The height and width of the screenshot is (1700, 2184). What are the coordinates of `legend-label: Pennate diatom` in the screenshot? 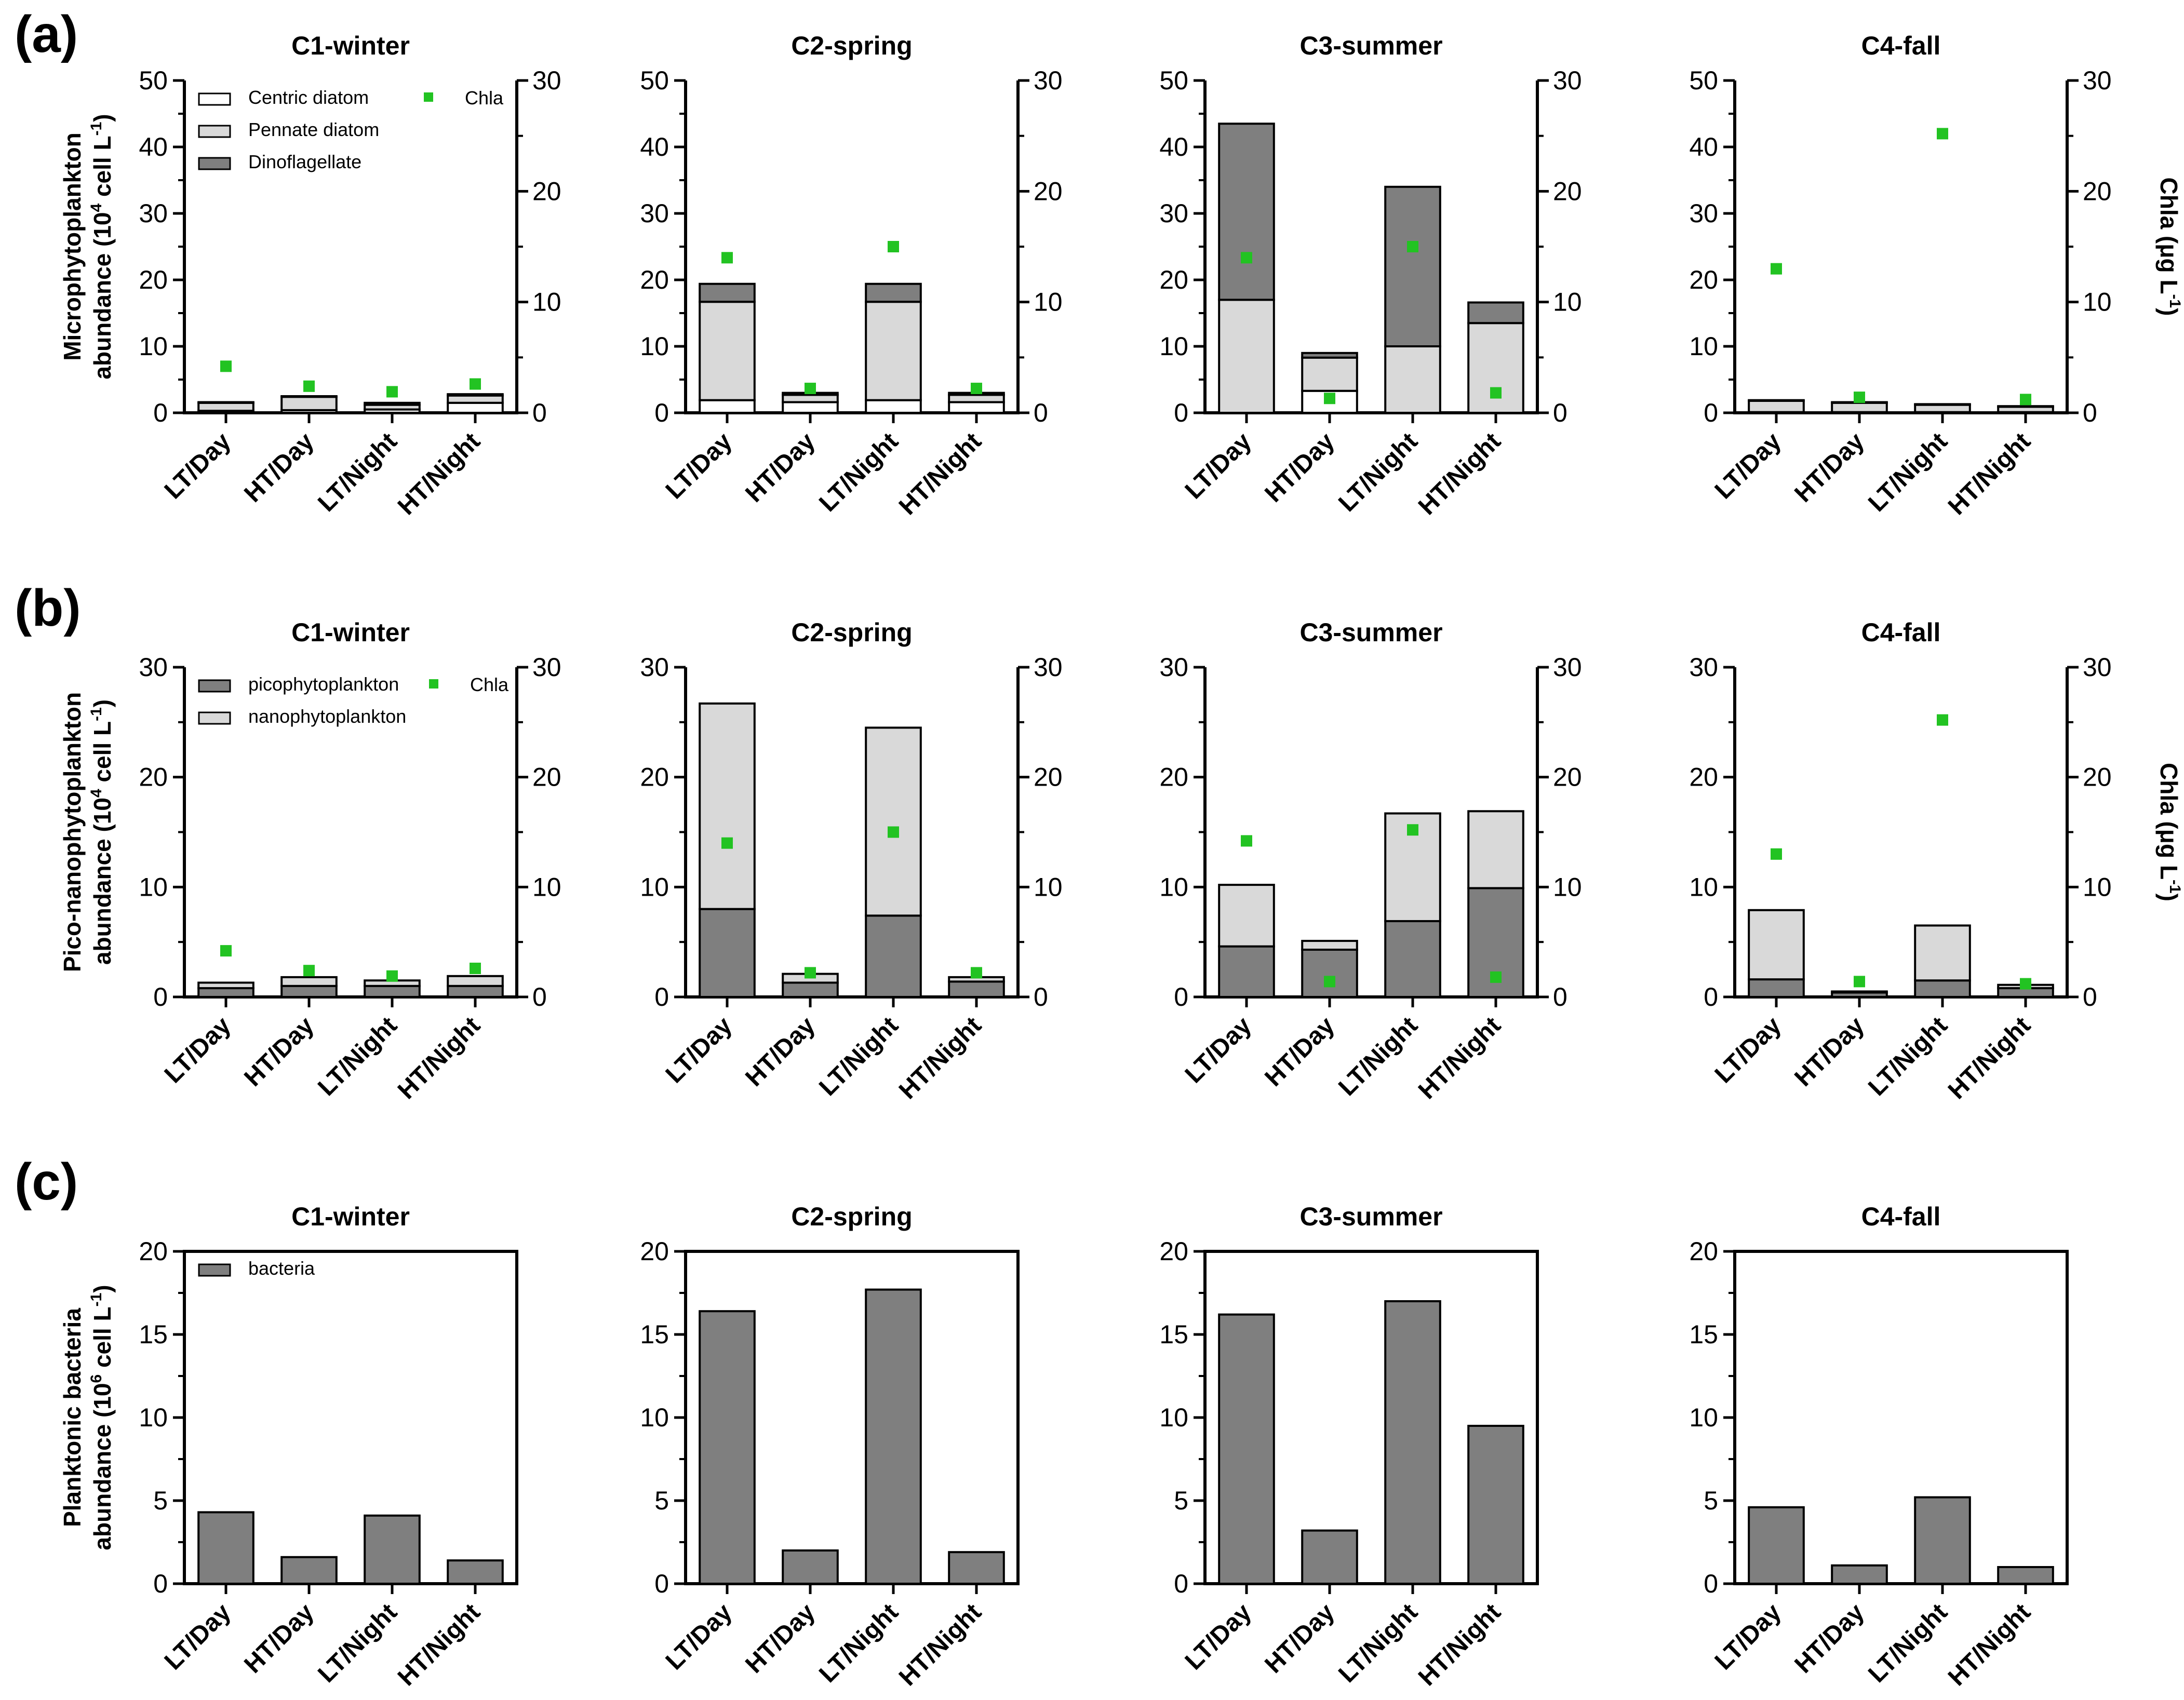 It's located at (313, 129).